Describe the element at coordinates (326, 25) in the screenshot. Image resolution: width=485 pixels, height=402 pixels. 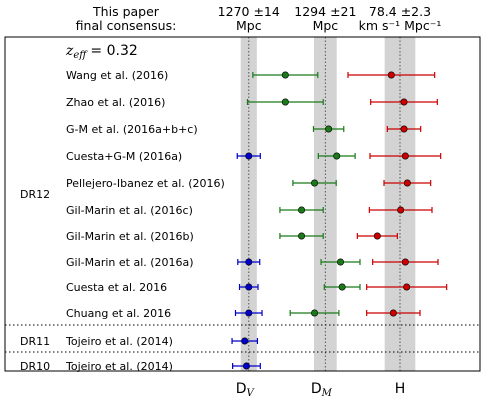
I see `consensus-unit-dm: Mpc` at that location.